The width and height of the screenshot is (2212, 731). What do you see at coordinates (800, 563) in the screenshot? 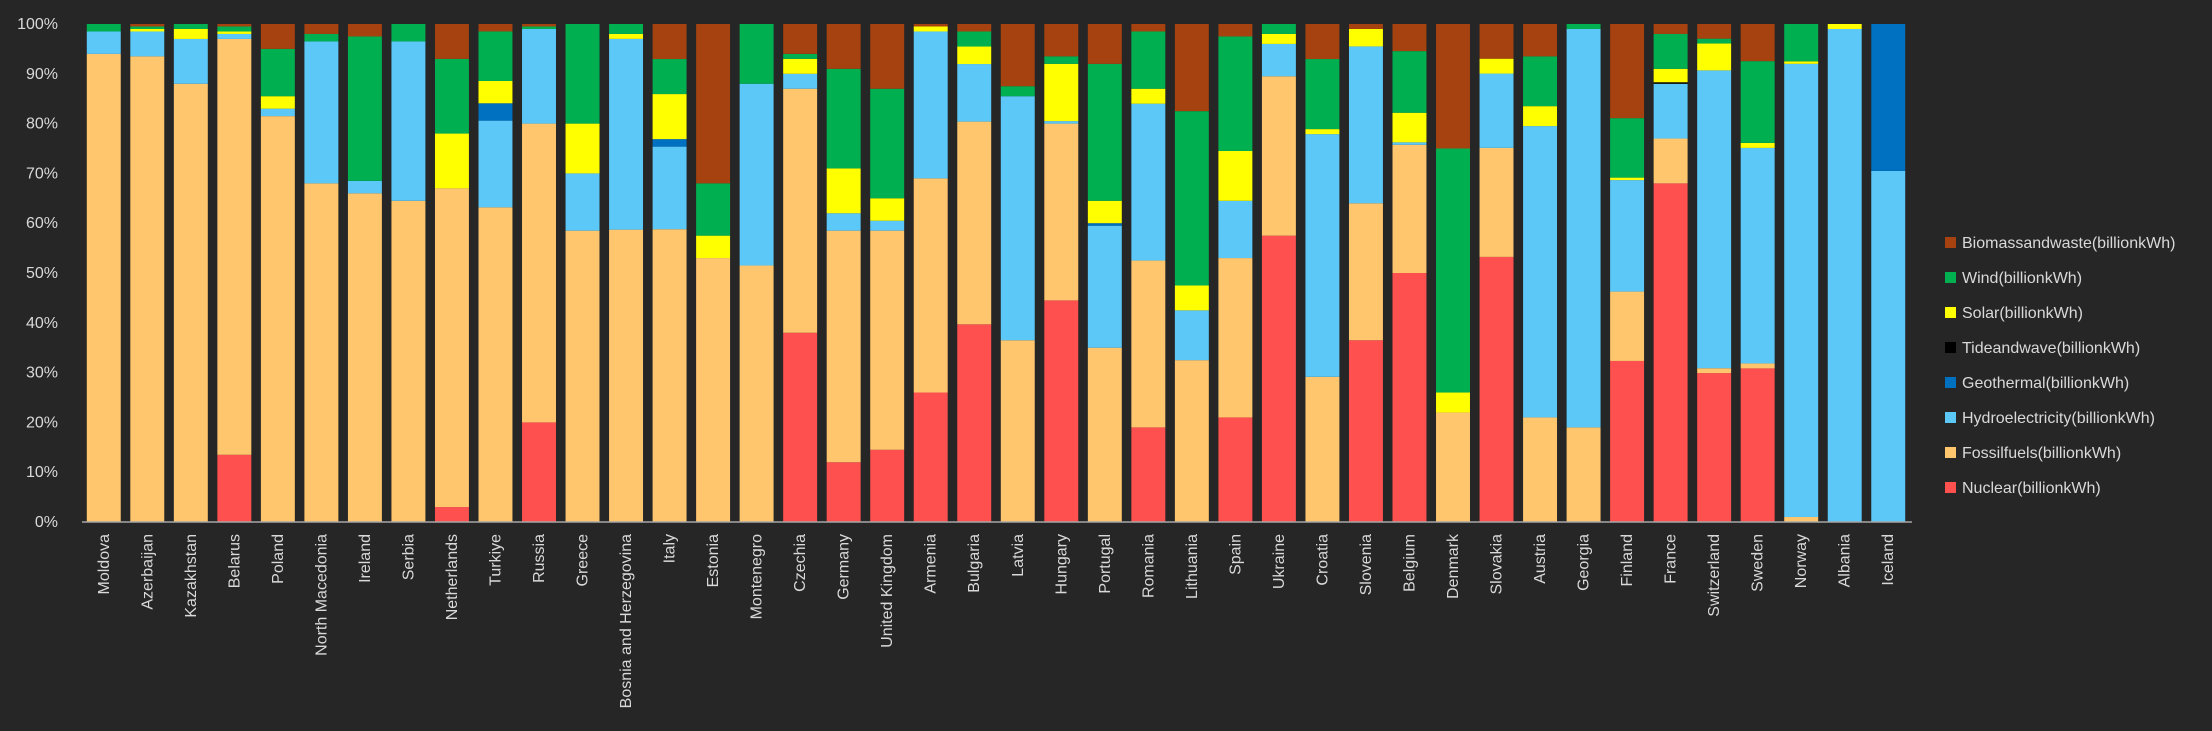
I see `x-tick-label: Czechia` at bounding box center [800, 563].